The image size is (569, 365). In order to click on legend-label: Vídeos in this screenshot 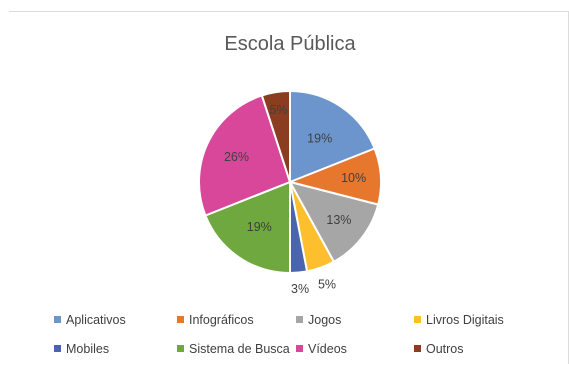, I will do `click(327, 349)`.